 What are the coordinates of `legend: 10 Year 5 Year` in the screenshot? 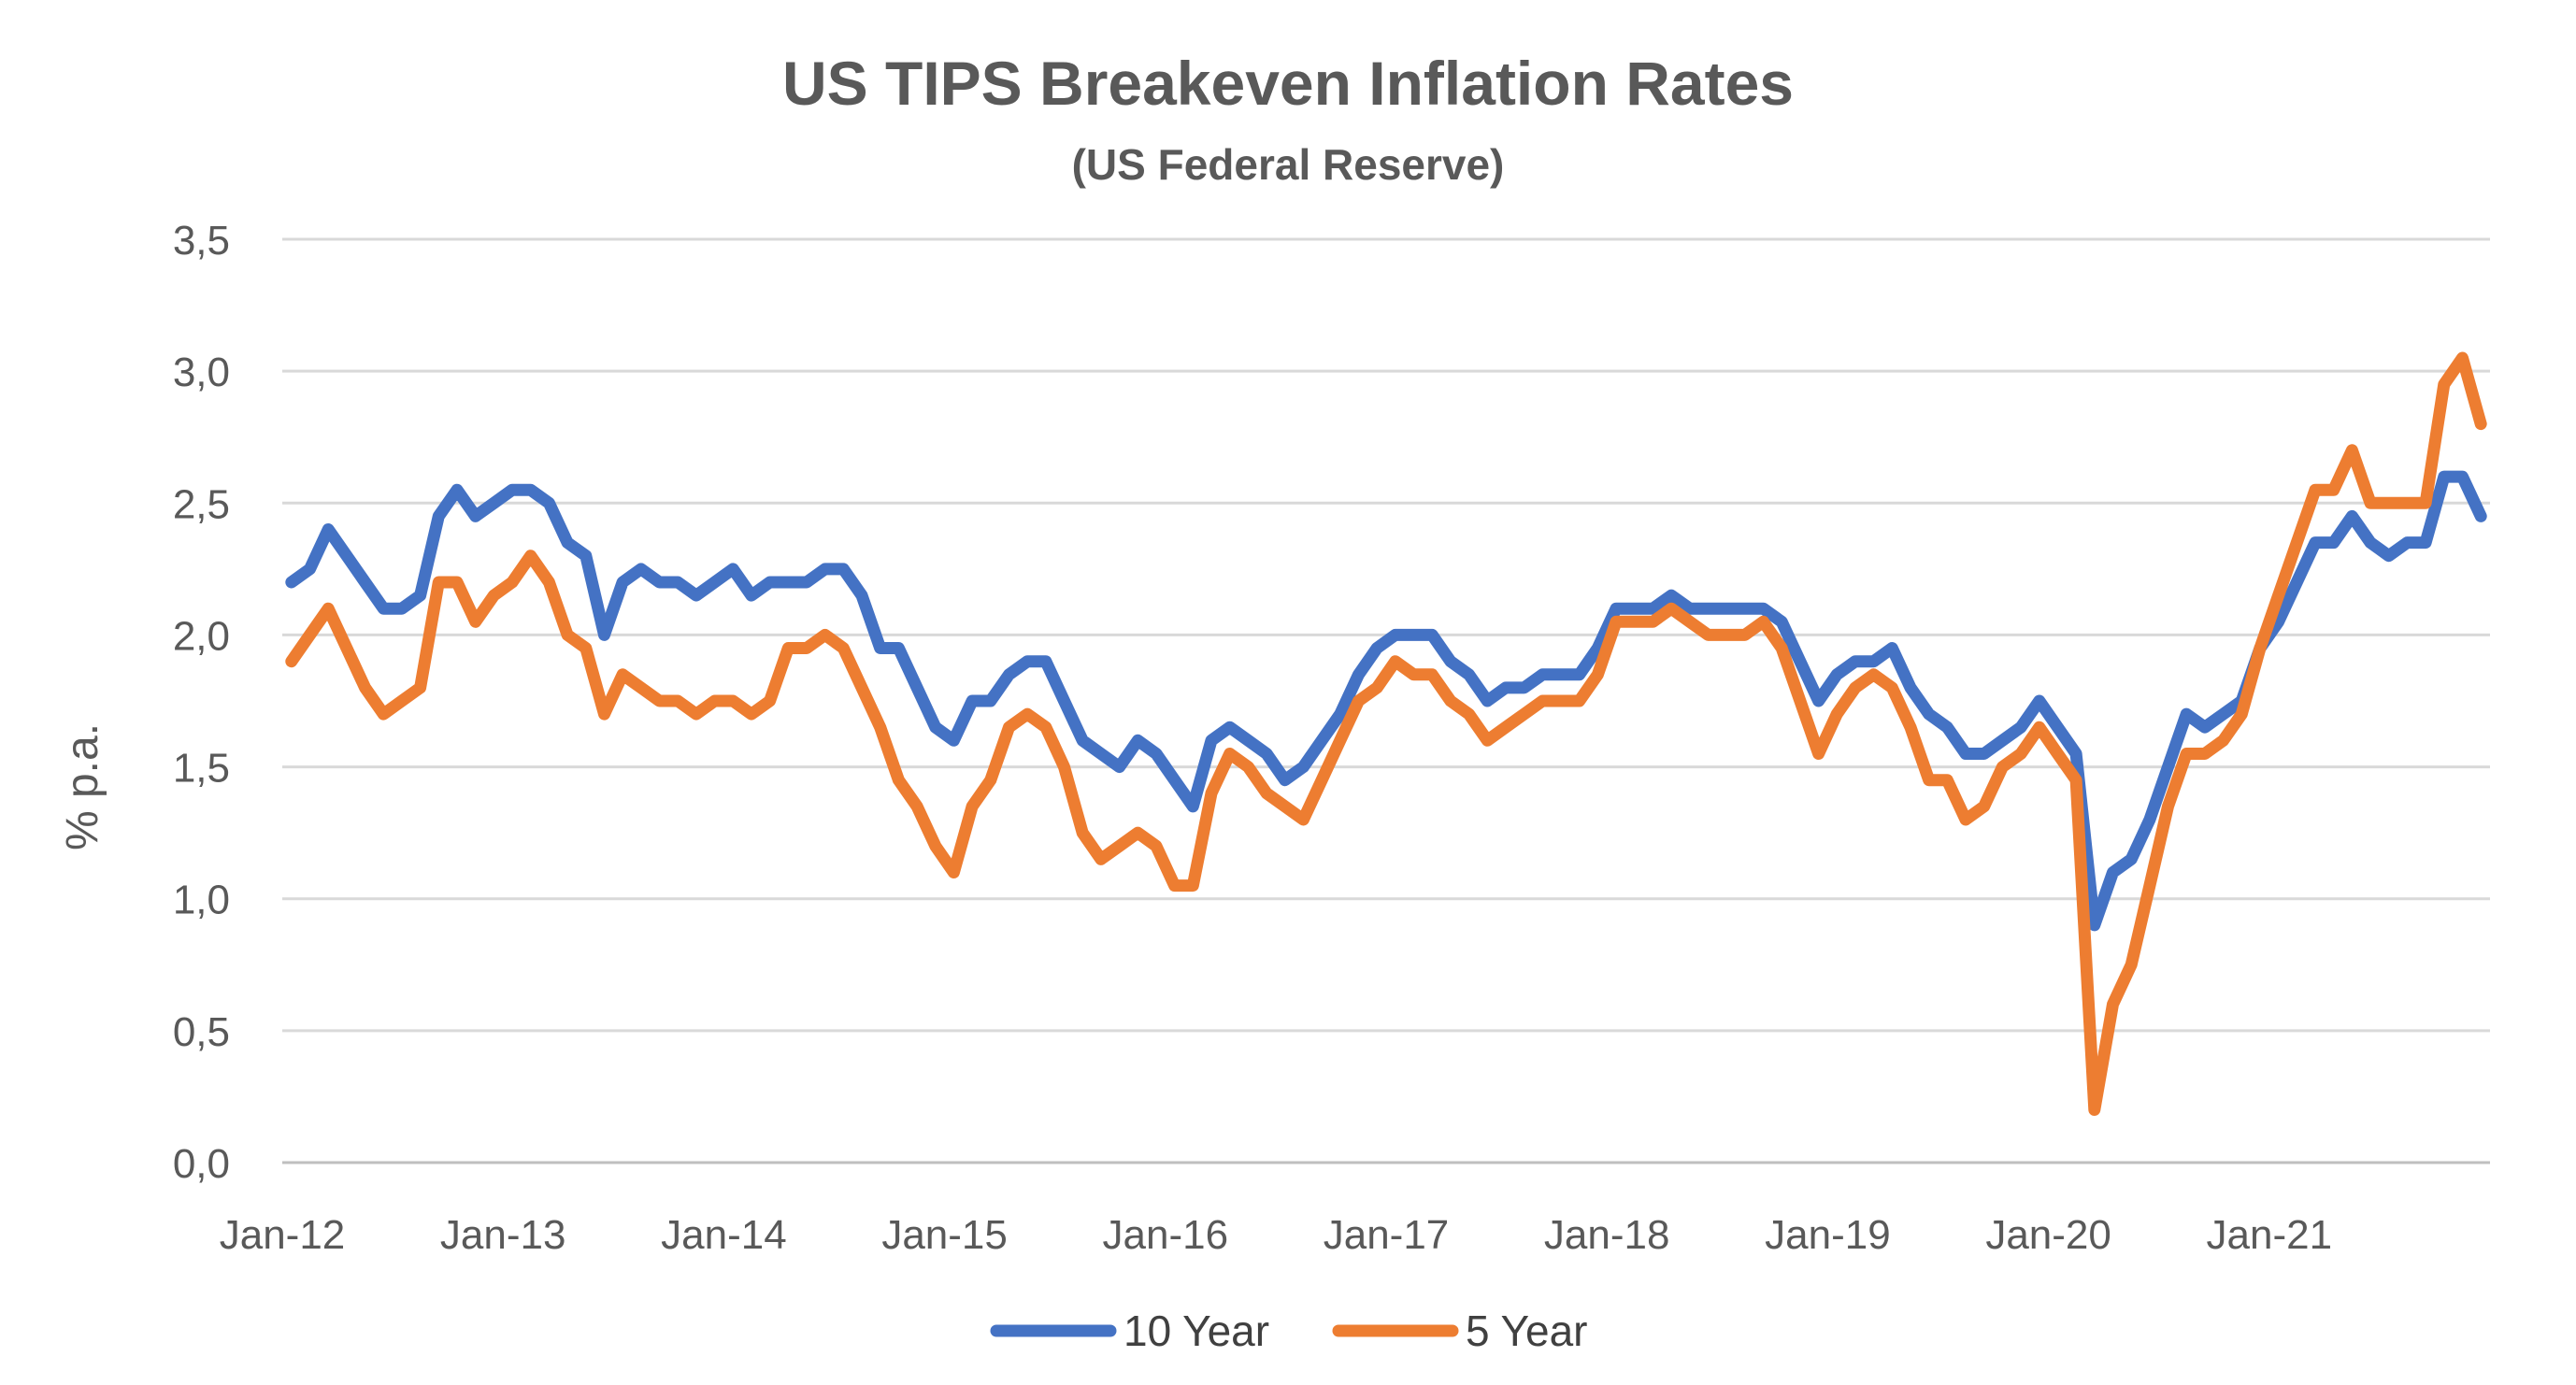 It's located at (1288, 1331).